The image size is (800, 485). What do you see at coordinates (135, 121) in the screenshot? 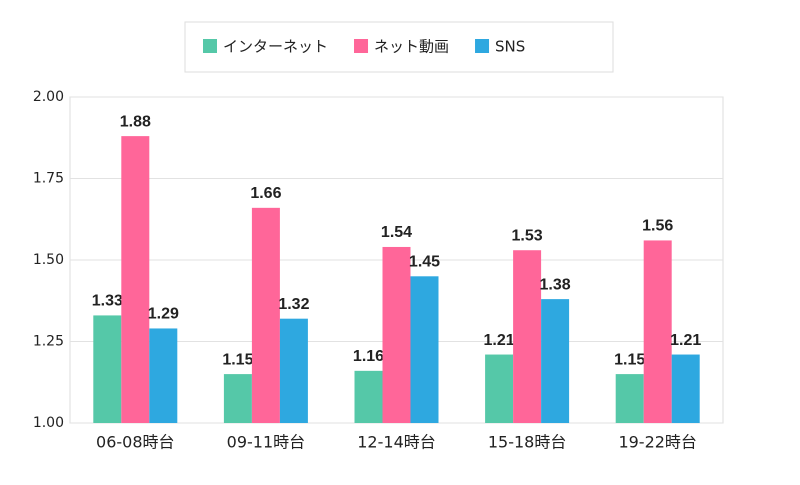
I see `value-label: 1.88` at bounding box center [135, 121].